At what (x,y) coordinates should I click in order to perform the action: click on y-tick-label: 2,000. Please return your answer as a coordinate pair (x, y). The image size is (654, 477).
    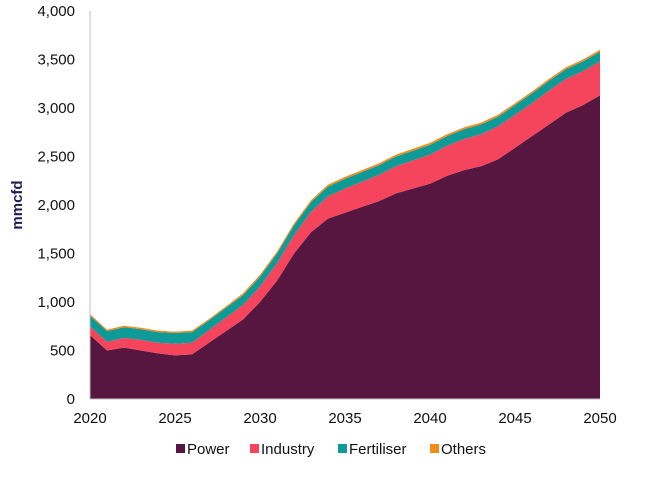
    Looking at the image, I should click on (56, 205).